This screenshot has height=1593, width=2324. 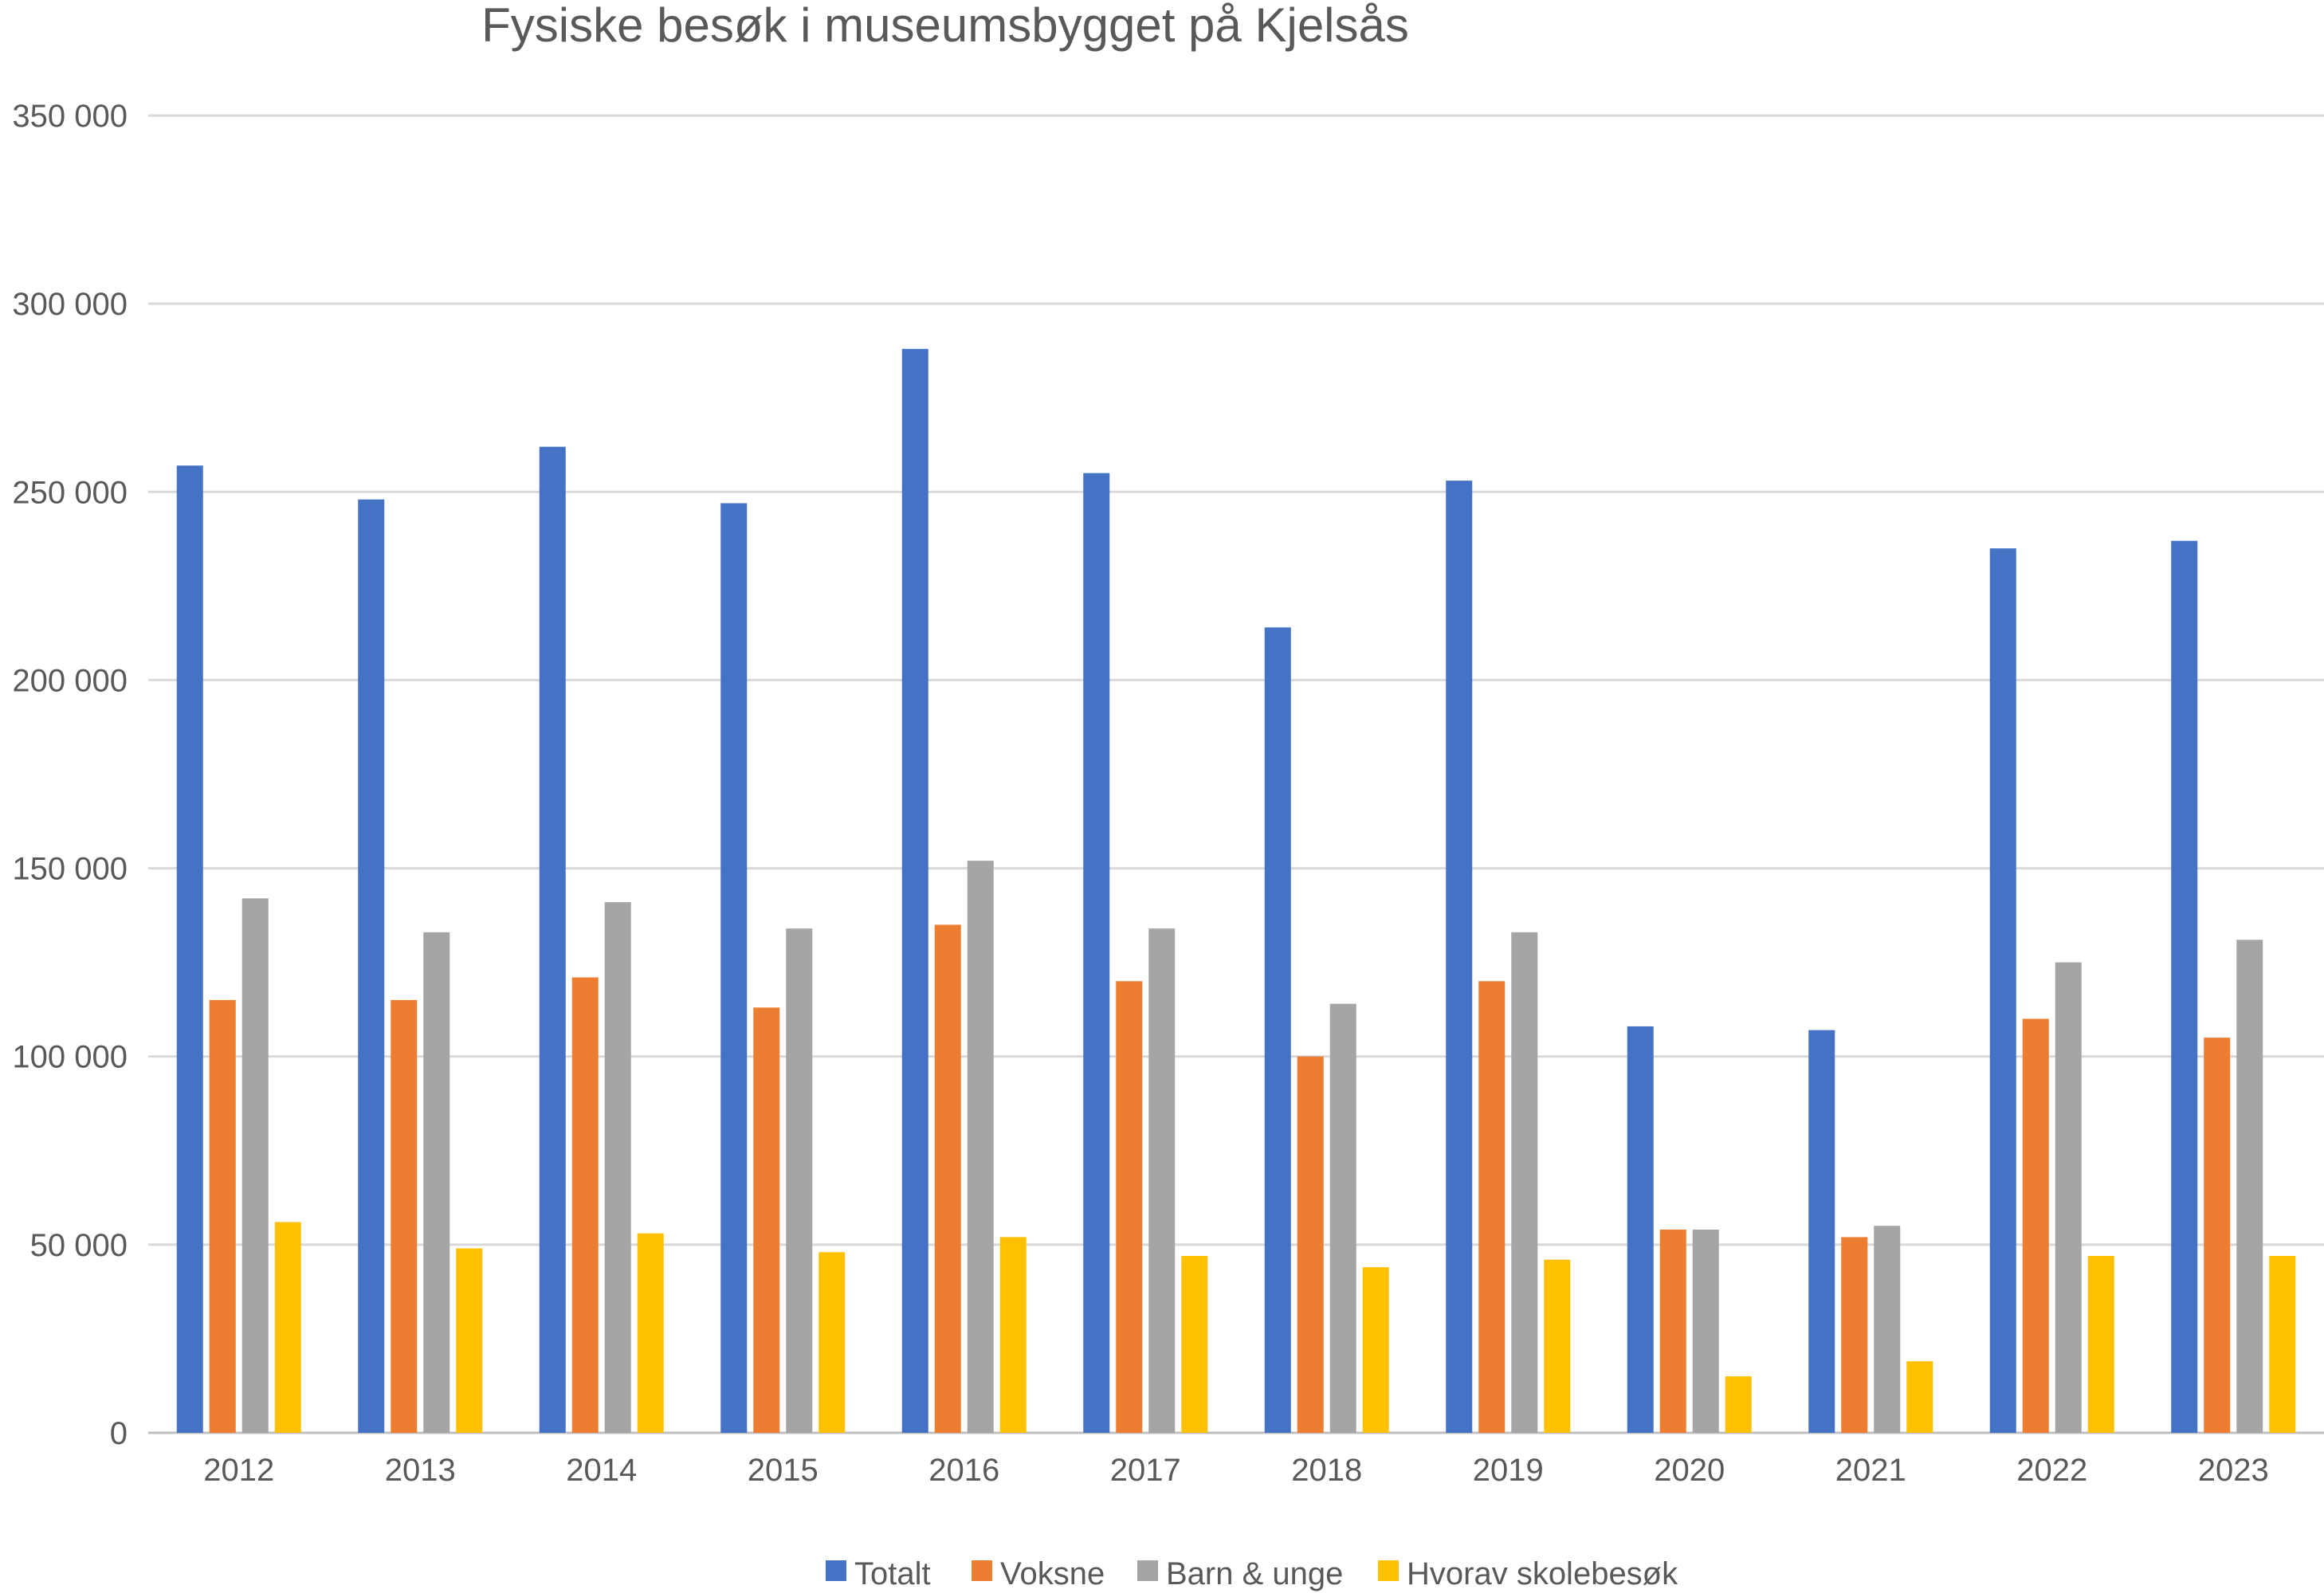 I want to click on legend-item: Barn & unge, so click(x=1240, y=1573).